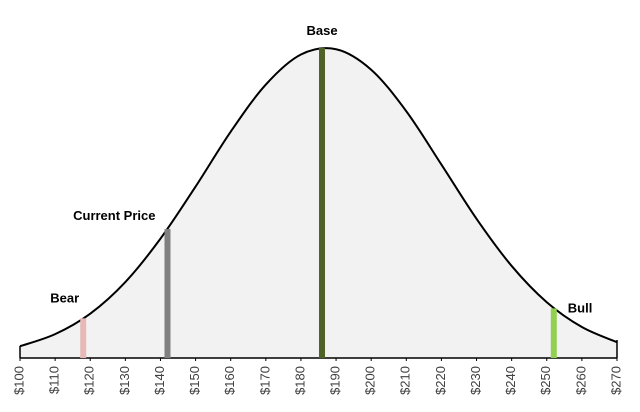 The image size is (640, 412). I want to click on x-tick-label: $120, so click(89, 380).